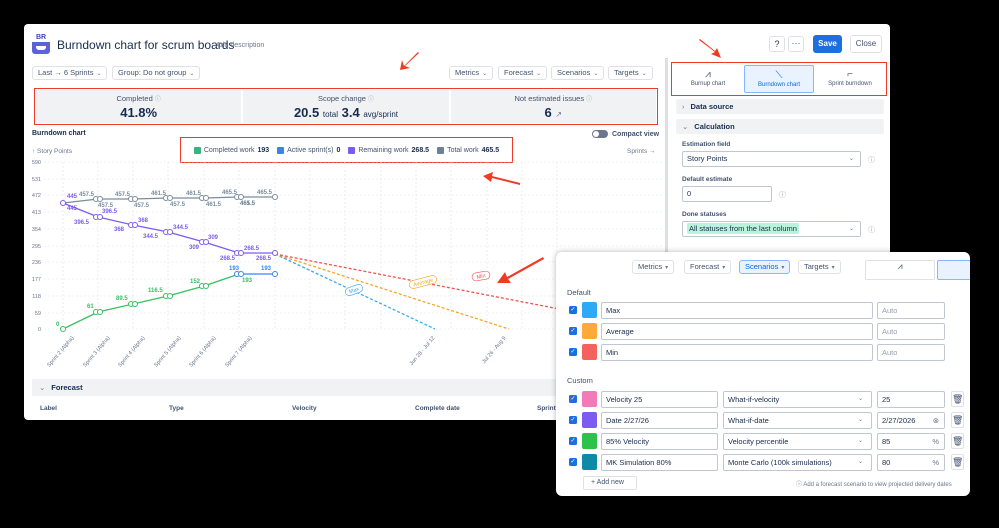 This screenshot has height=528, width=999. What do you see at coordinates (52, 151) in the screenshot?
I see `y-axis-label: ↑ Story Points` at bounding box center [52, 151].